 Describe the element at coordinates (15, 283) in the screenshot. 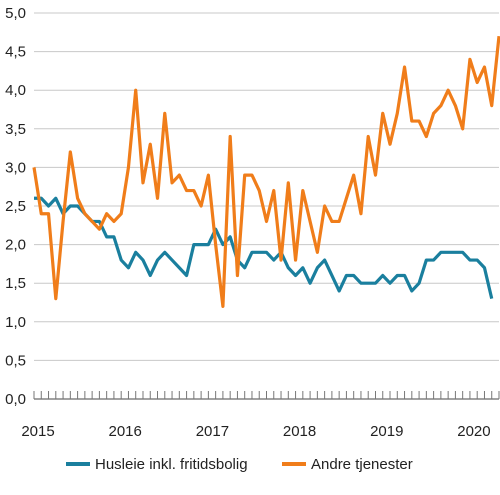

I see `y-tick-label: 1,5` at that location.